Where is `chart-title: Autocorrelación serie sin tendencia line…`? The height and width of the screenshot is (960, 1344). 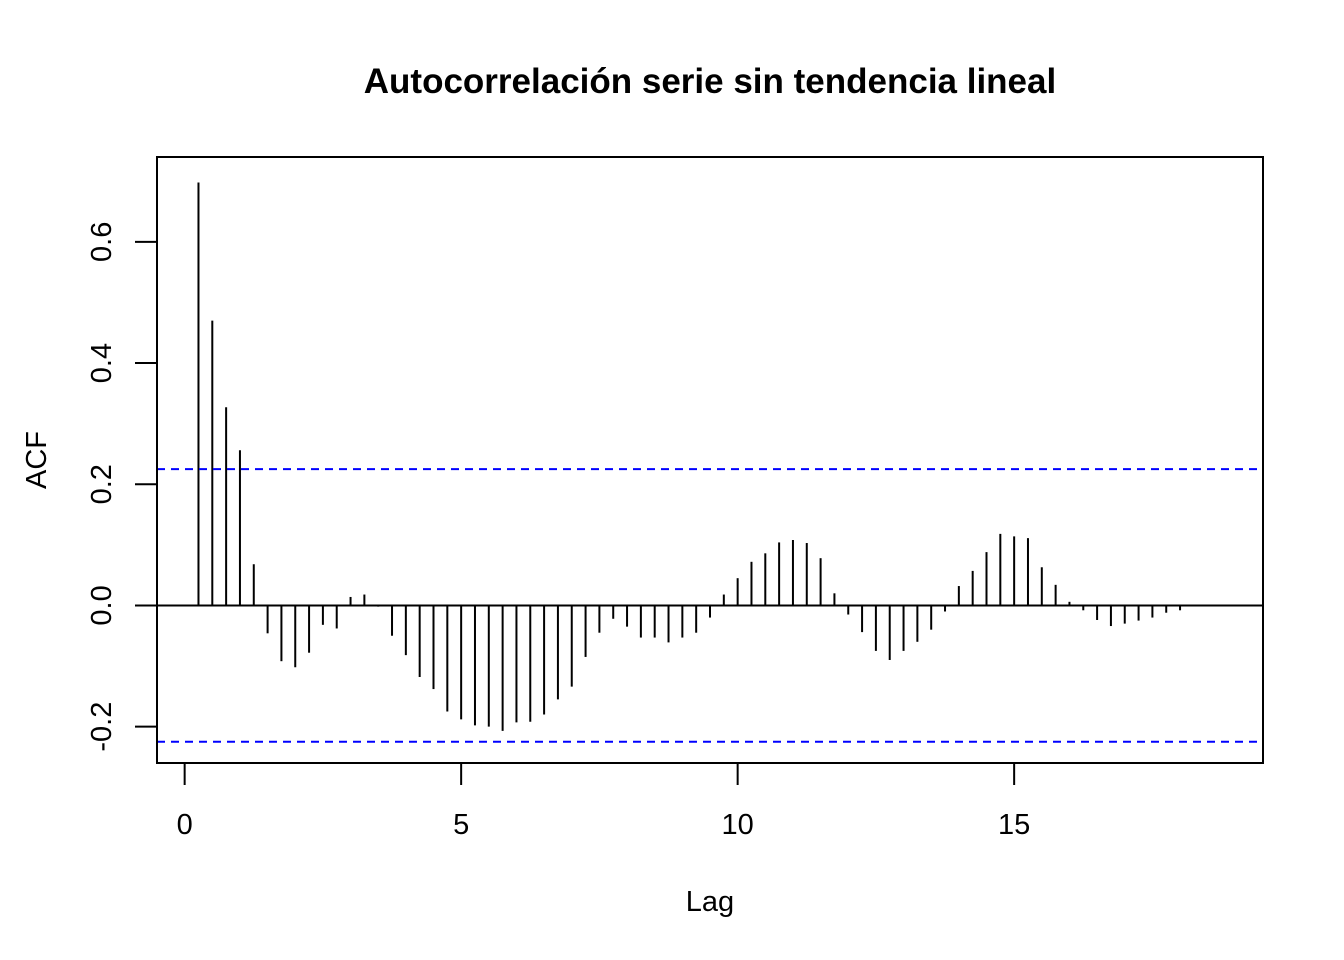 chart-title: Autocorrelación serie sin tendencia line… is located at coordinates (710, 81).